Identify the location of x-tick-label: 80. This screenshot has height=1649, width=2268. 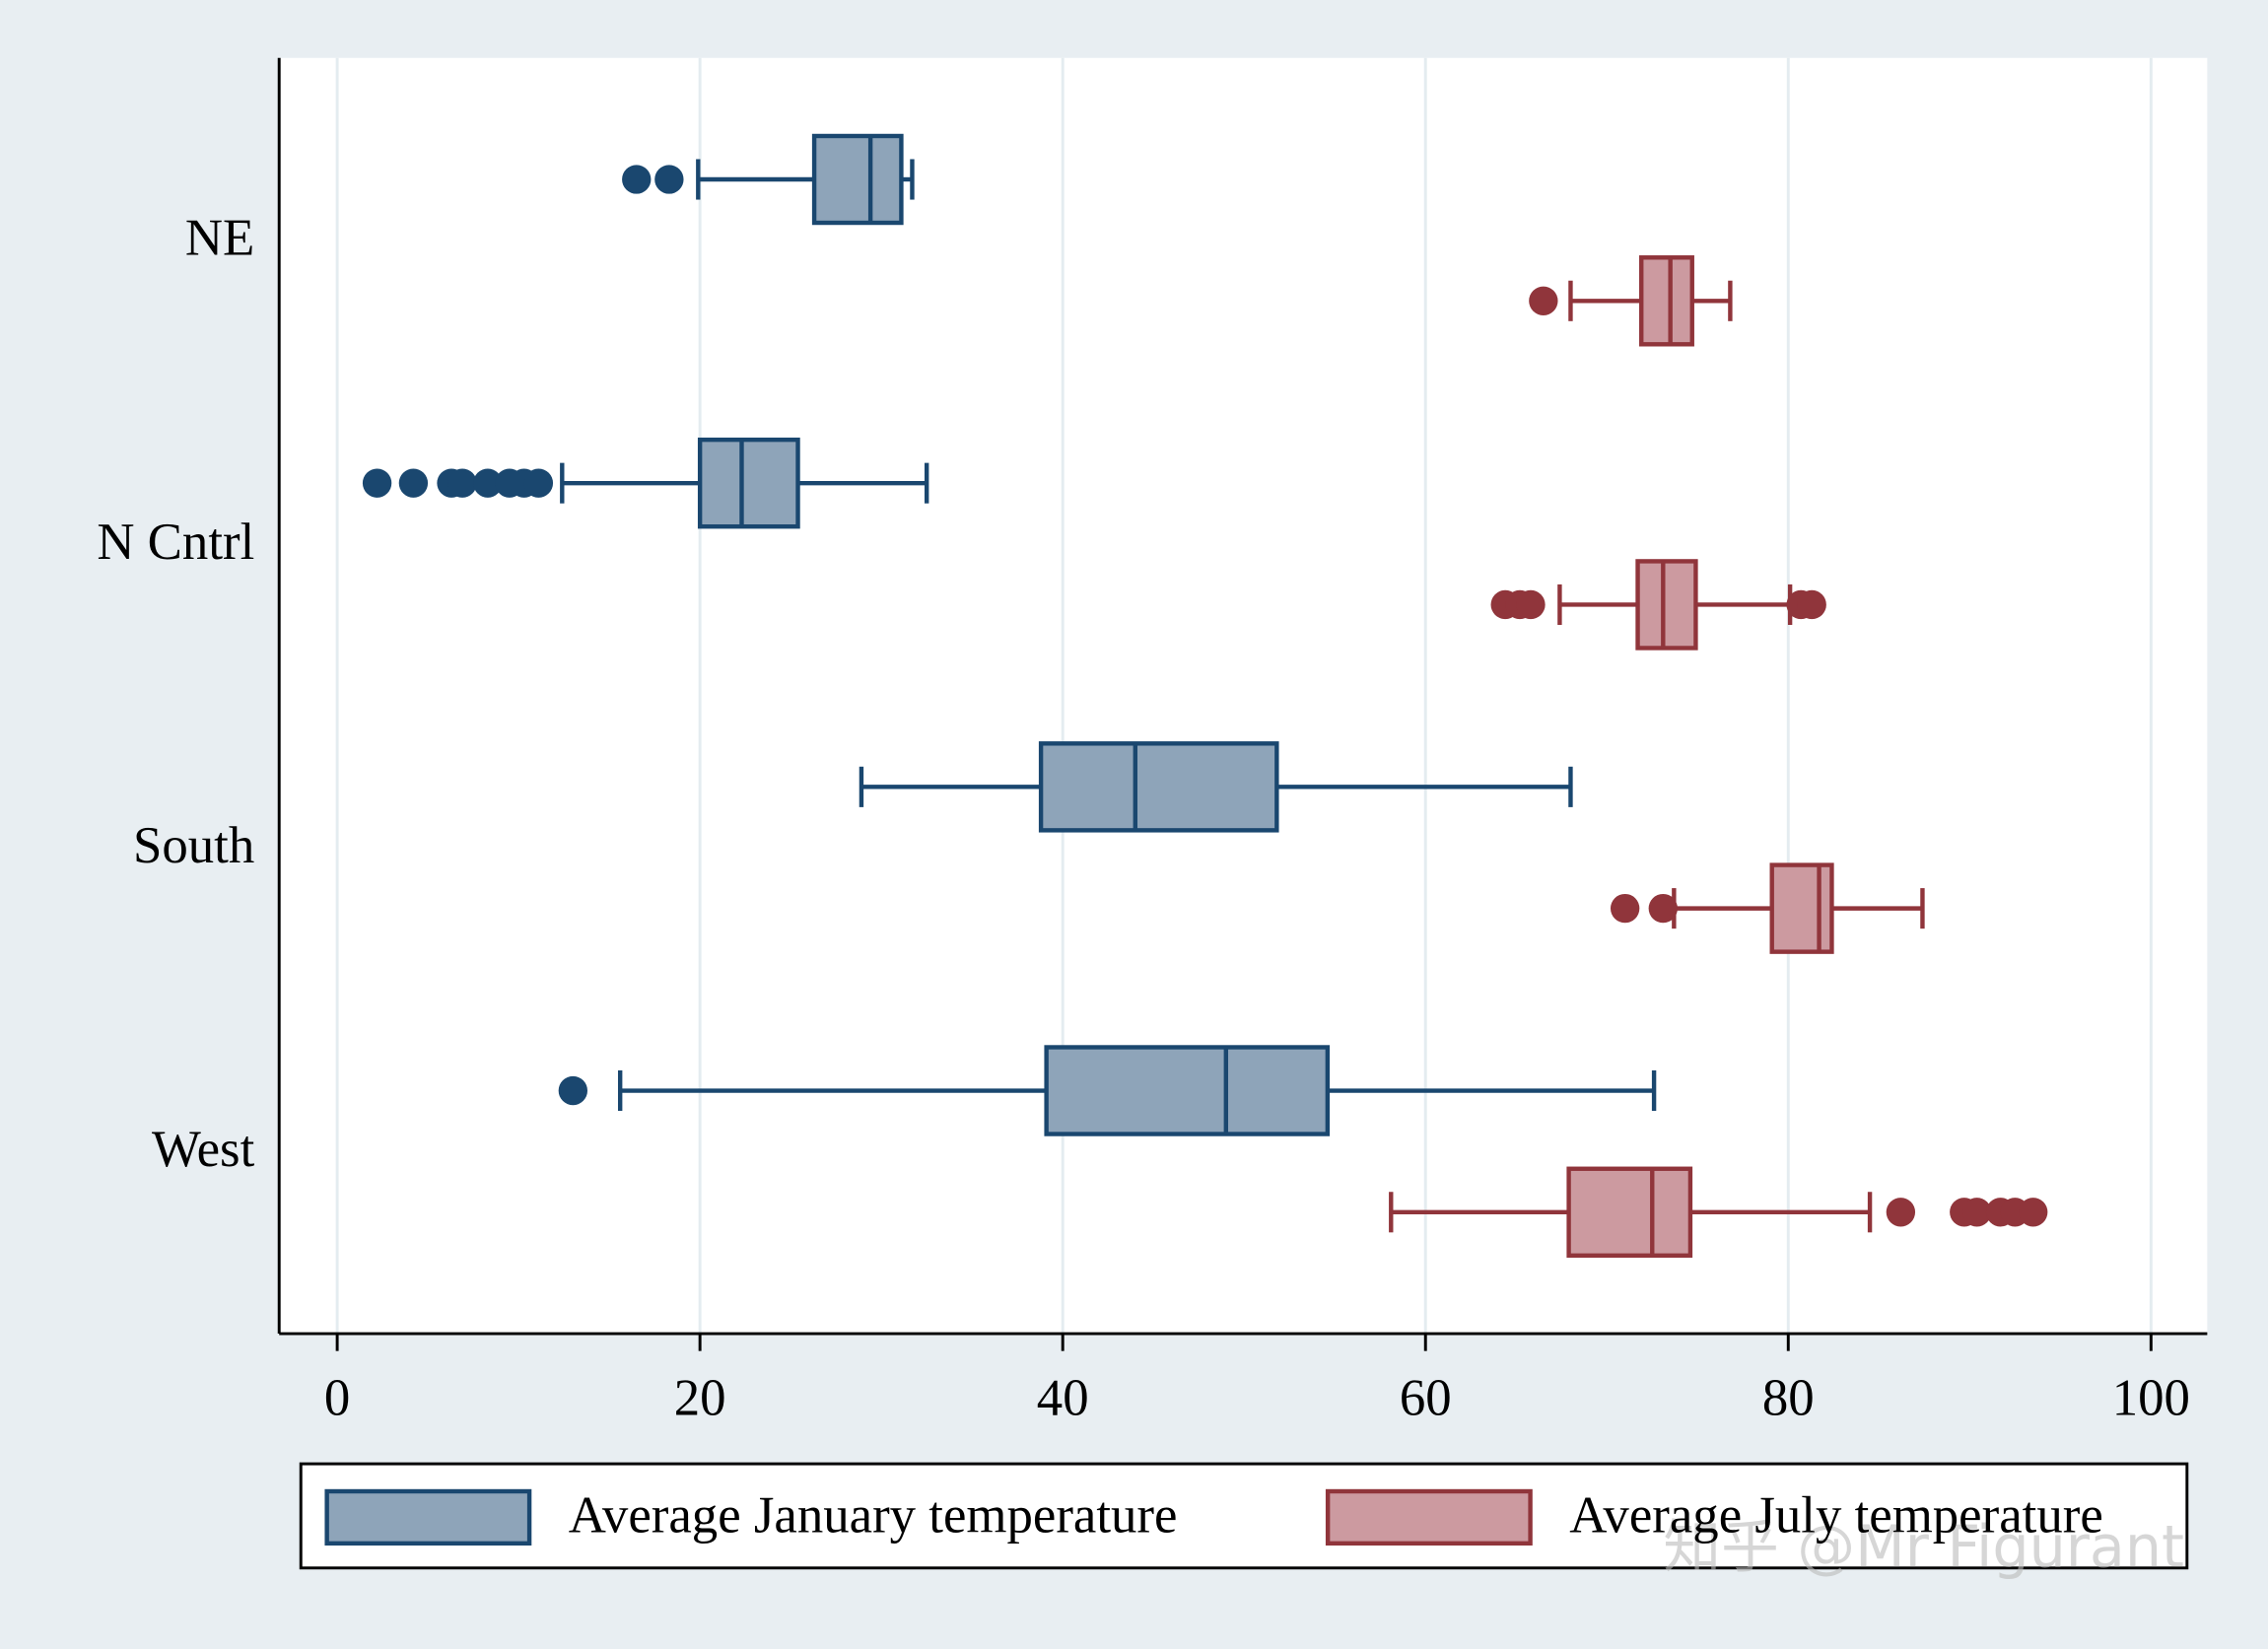
(1788, 1398).